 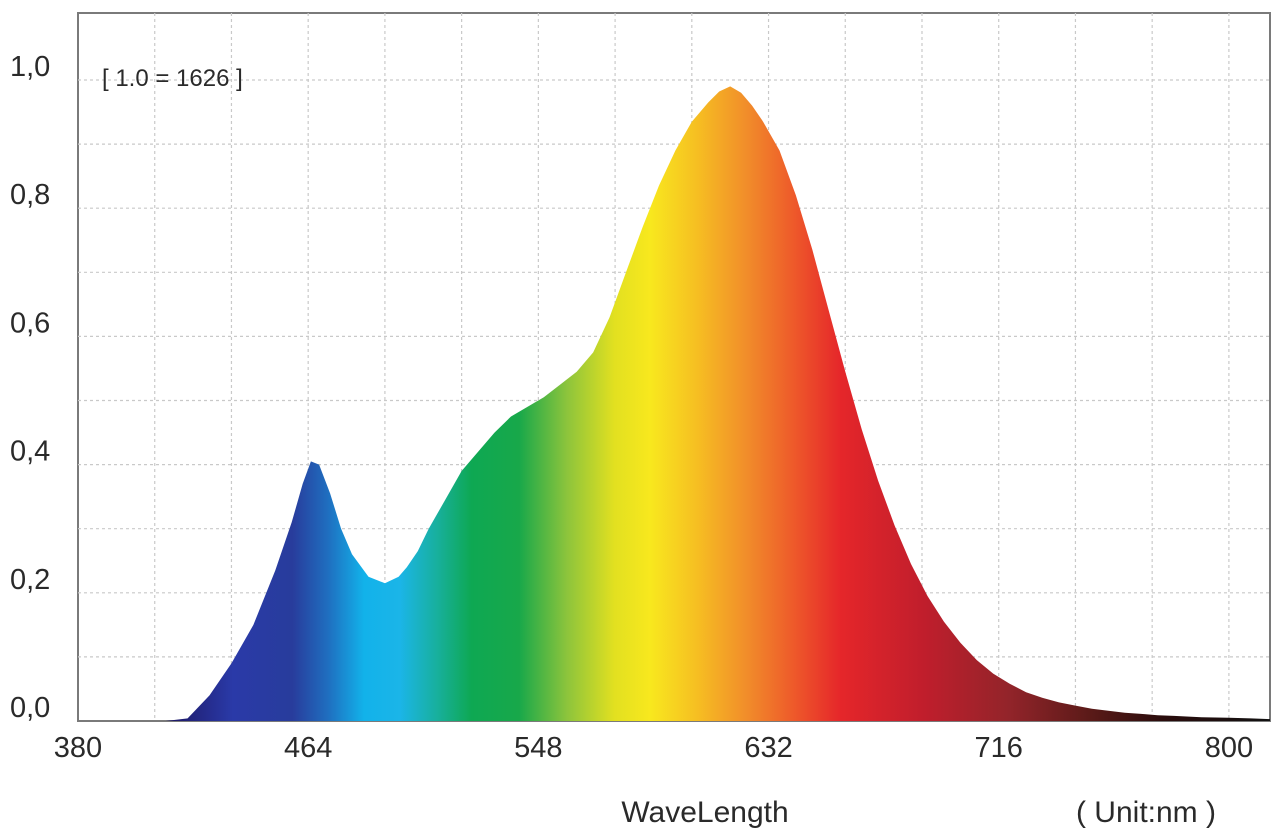 I want to click on x-tick-label: 464, so click(x=308, y=748).